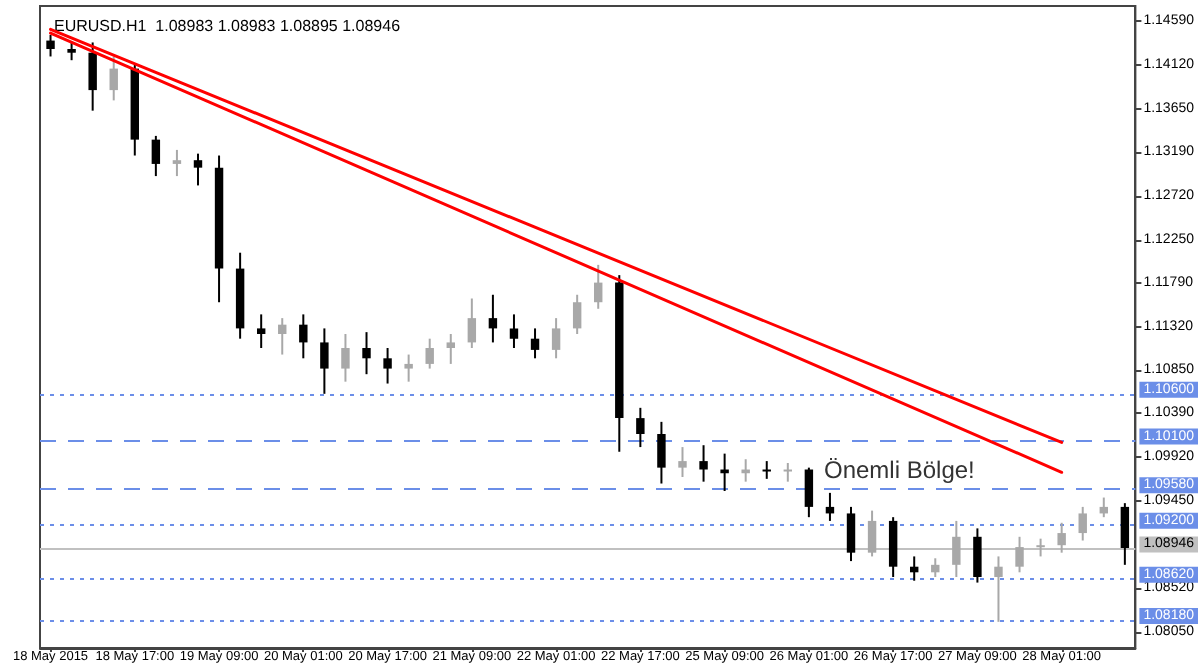 The image size is (1200, 666). Describe the element at coordinates (899, 470) in the screenshot. I see `annotation: Önemli Bölge!` at that location.